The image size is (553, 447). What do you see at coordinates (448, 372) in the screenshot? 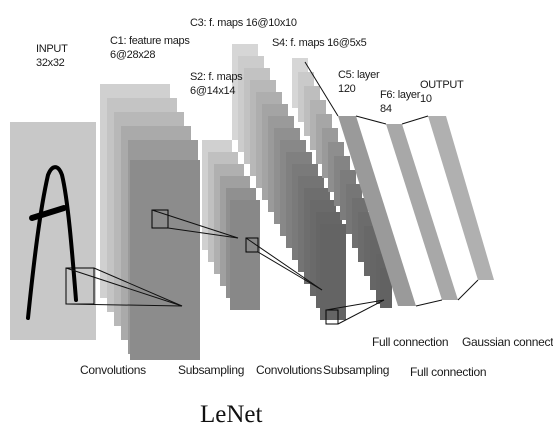
I see `op-full-connection-2: Full connection` at bounding box center [448, 372].